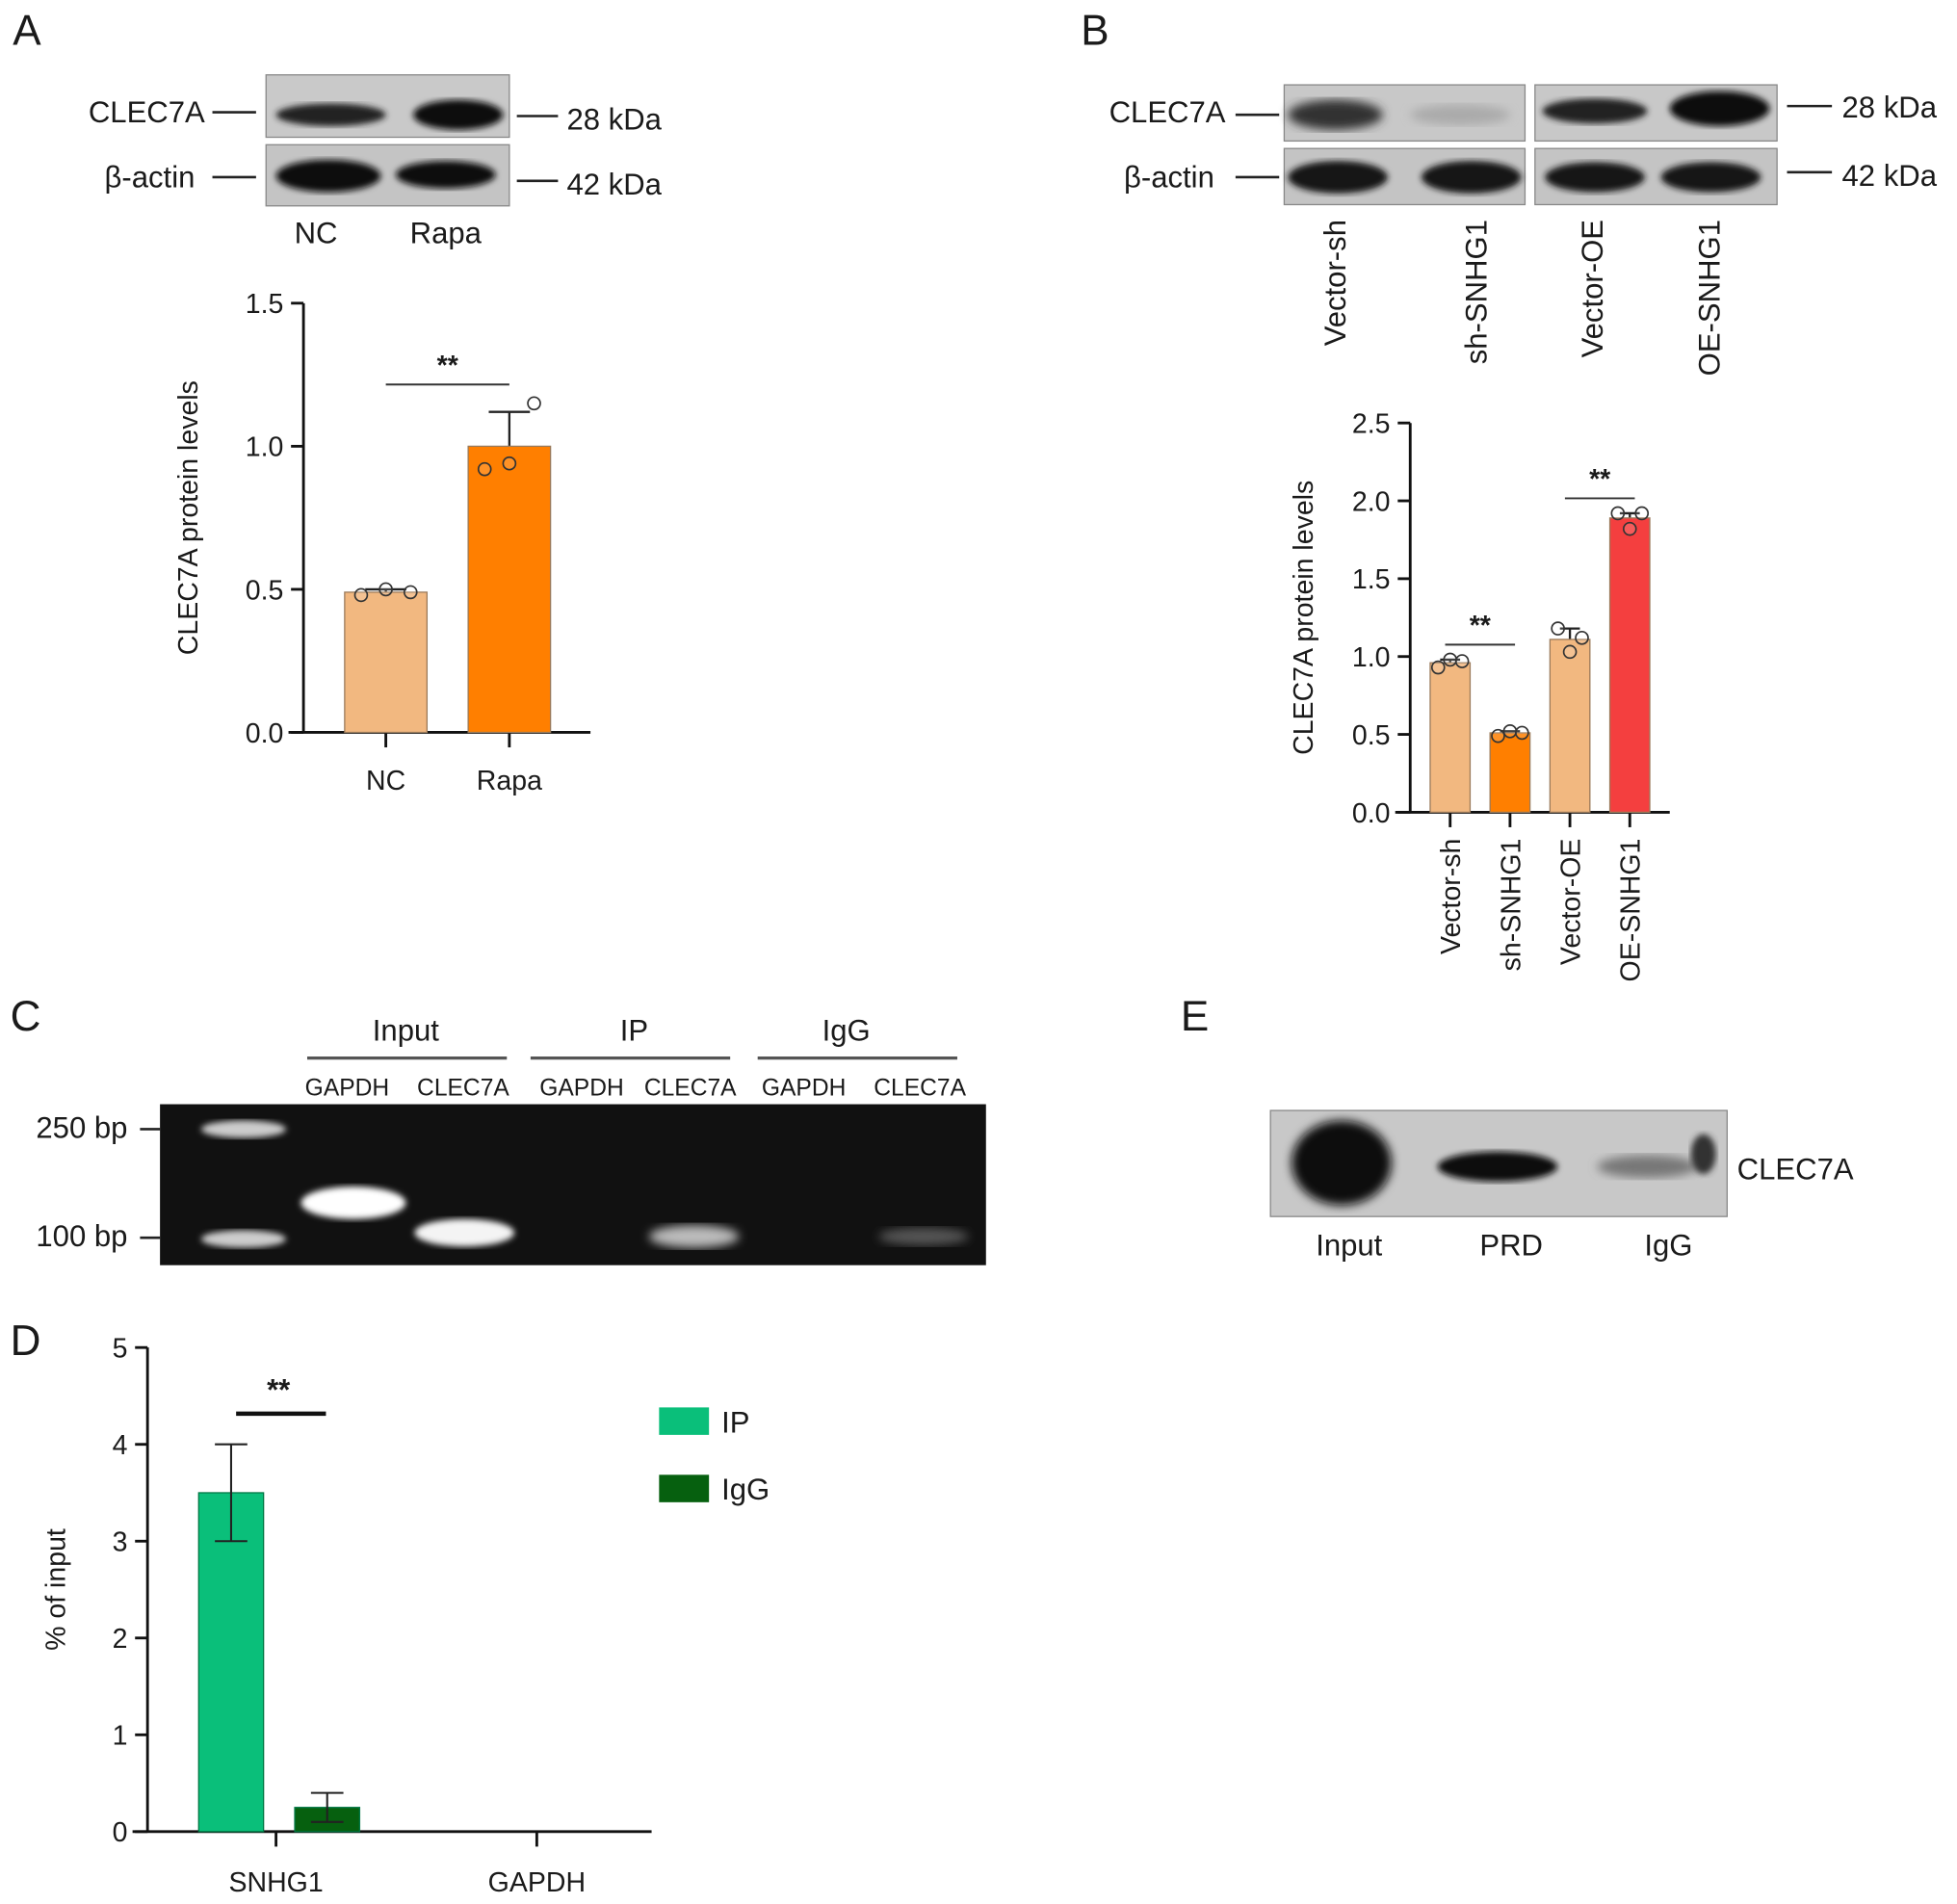 The width and height of the screenshot is (1957, 1904). What do you see at coordinates (1890, 176) in the screenshot?
I see `blot-b-size-42: 42 kDa` at bounding box center [1890, 176].